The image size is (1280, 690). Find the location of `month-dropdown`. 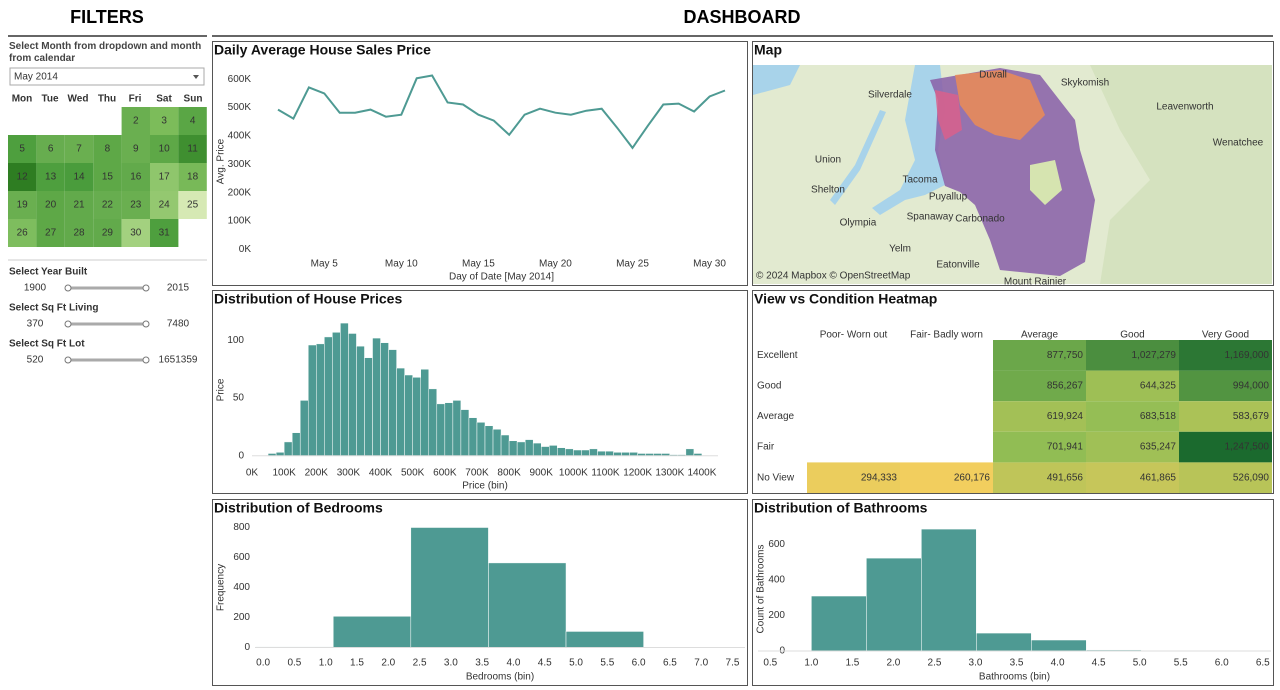

month-dropdown is located at coordinates (107, 76).